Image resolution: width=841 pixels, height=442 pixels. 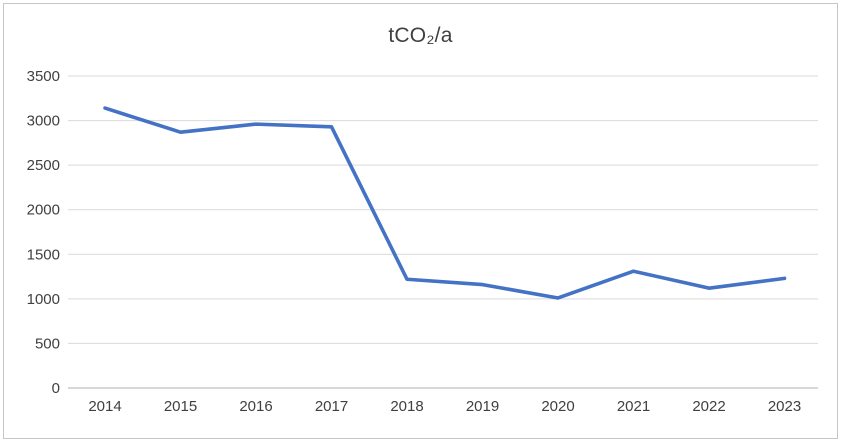 What do you see at coordinates (43, 254) in the screenshot?
I see `y-axis-tick-label: 1500` at bounding box center [43, 254].